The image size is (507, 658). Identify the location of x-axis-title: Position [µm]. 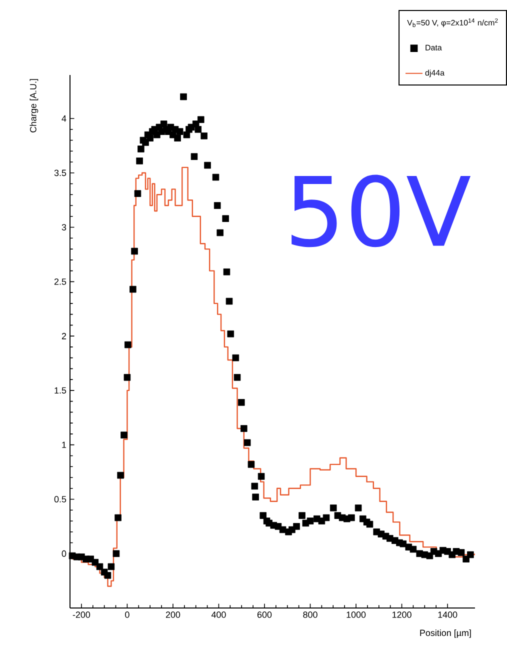
(445, 633).